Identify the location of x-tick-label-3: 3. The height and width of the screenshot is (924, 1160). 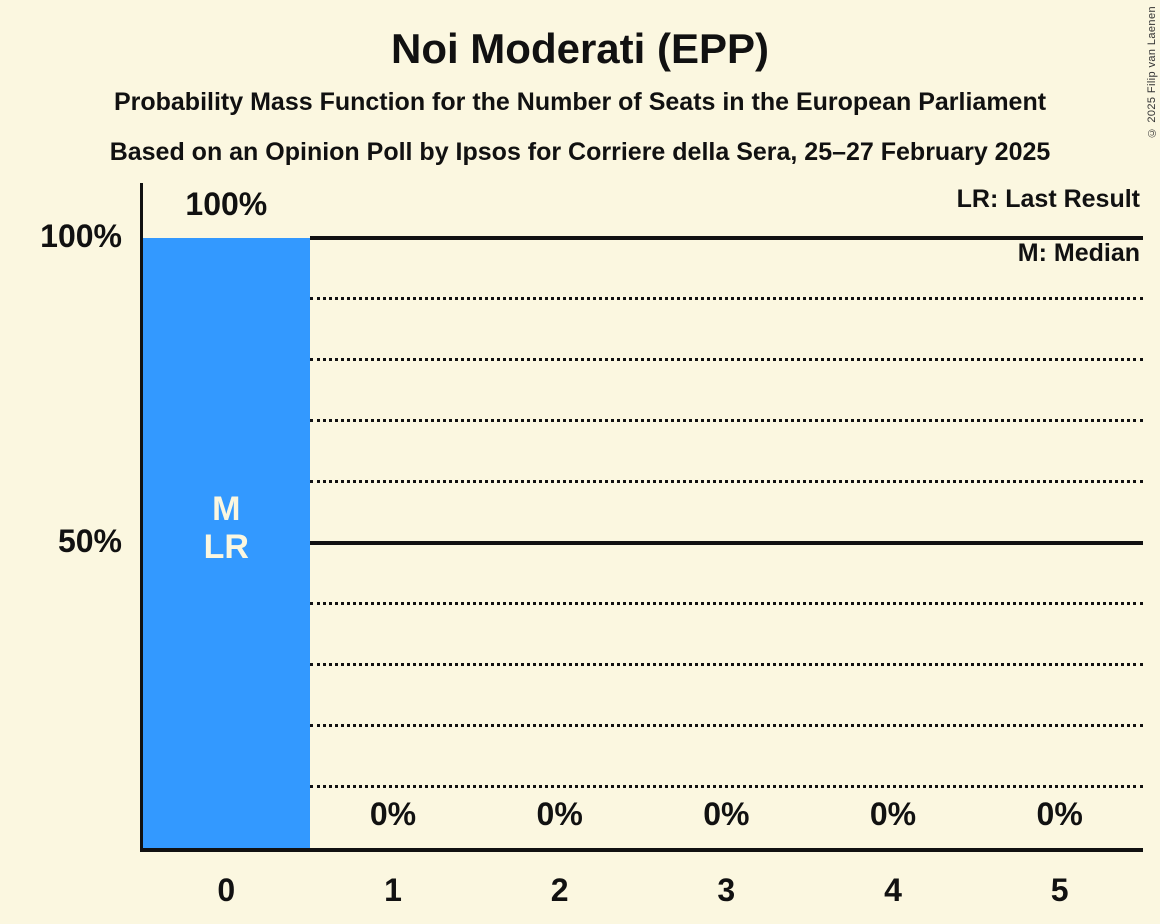
(726, 890).